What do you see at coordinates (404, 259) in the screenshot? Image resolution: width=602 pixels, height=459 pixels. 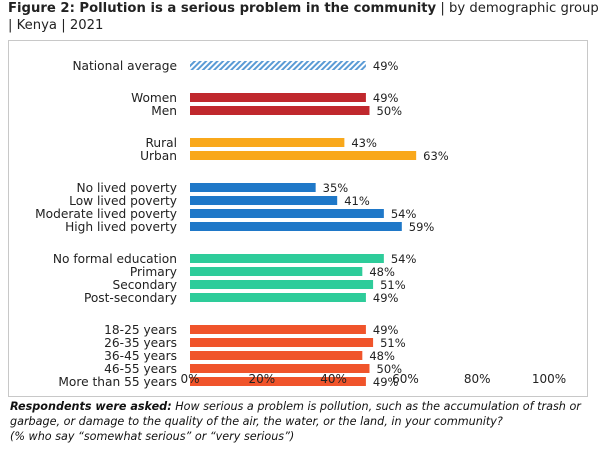 I see `value-label-no-formal-education: 54%` at bounding box center [404, 259].